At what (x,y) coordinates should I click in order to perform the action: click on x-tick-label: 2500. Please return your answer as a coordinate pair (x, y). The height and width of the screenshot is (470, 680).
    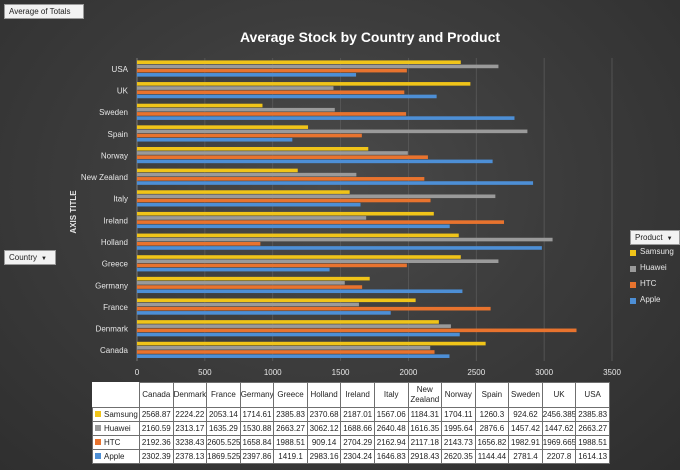
    Looking at the image, I should click on (476, 372).